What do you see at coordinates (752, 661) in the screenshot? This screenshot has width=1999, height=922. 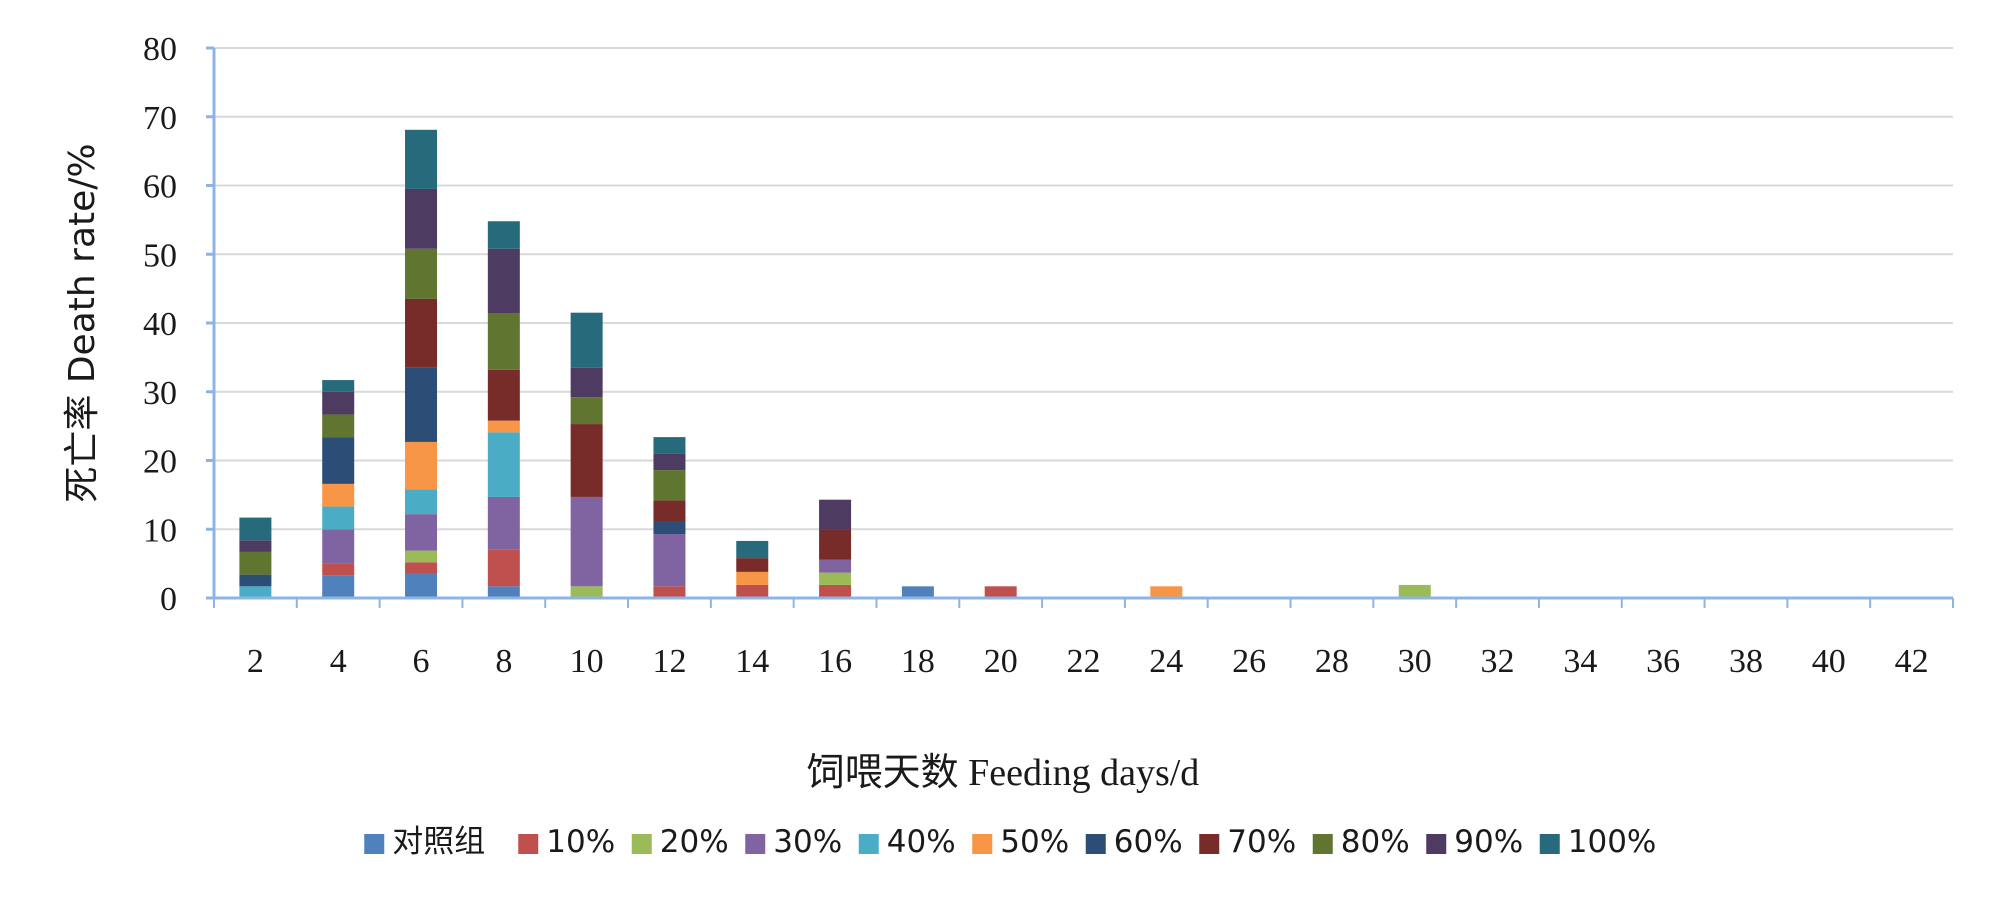 I see `x-tick-label: 14` at bounding box center [752, 661].